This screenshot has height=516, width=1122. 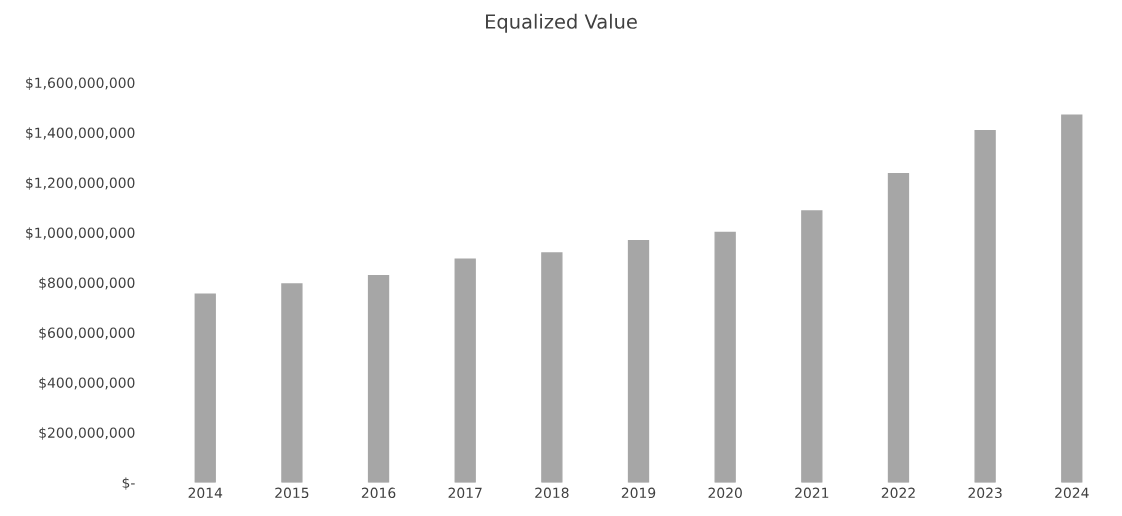 What do you see at coordinates (561, 23) in the screenshot?
I see `chart-title: Equalized Value` at bounding box center [561, 23].